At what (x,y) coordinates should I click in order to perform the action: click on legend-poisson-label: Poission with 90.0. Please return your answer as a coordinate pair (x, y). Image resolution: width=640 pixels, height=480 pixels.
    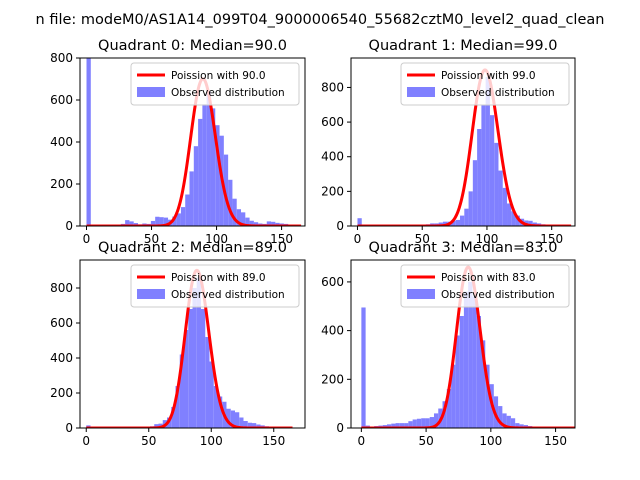
    Looking at the image, I should click on (218, 76).